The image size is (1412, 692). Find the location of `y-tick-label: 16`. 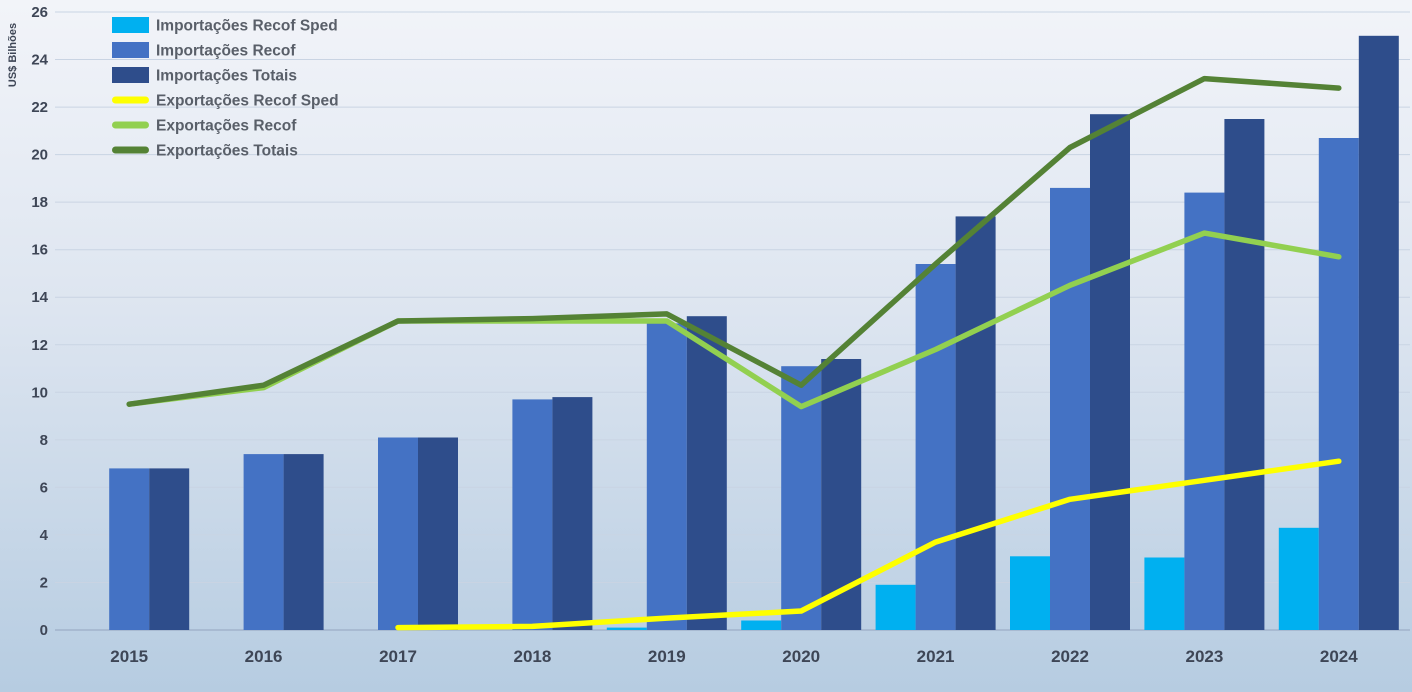

y-tick-label: 16 is located at coordinates (39, 250).